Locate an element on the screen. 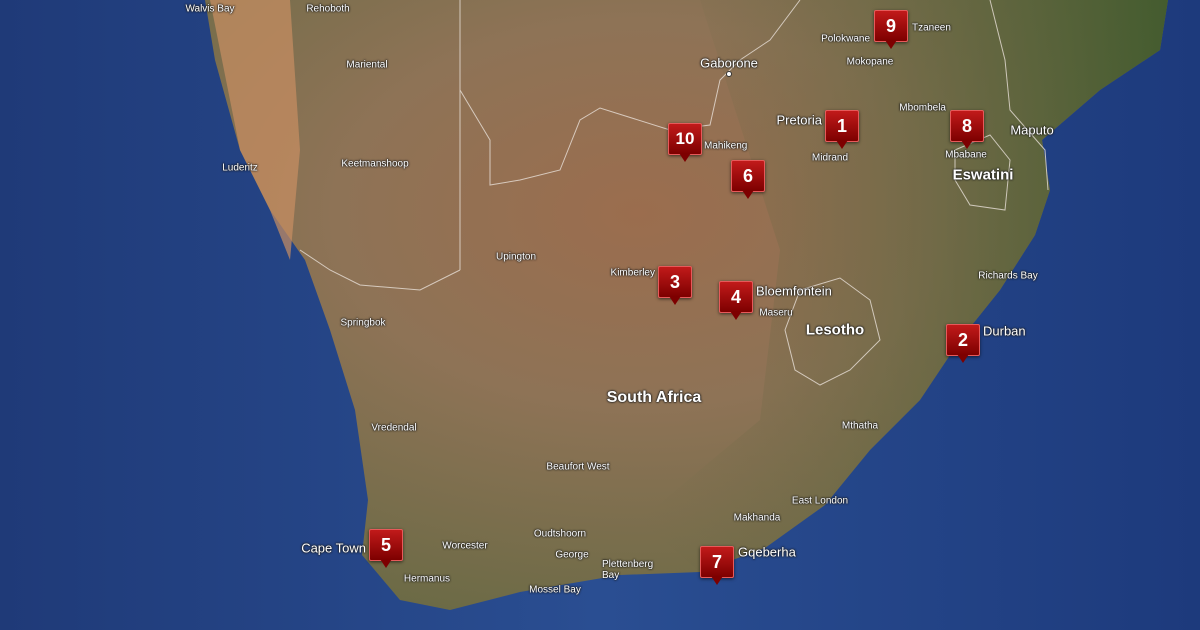  city-label-durban: Durban is located at coordinates (1004, 331).